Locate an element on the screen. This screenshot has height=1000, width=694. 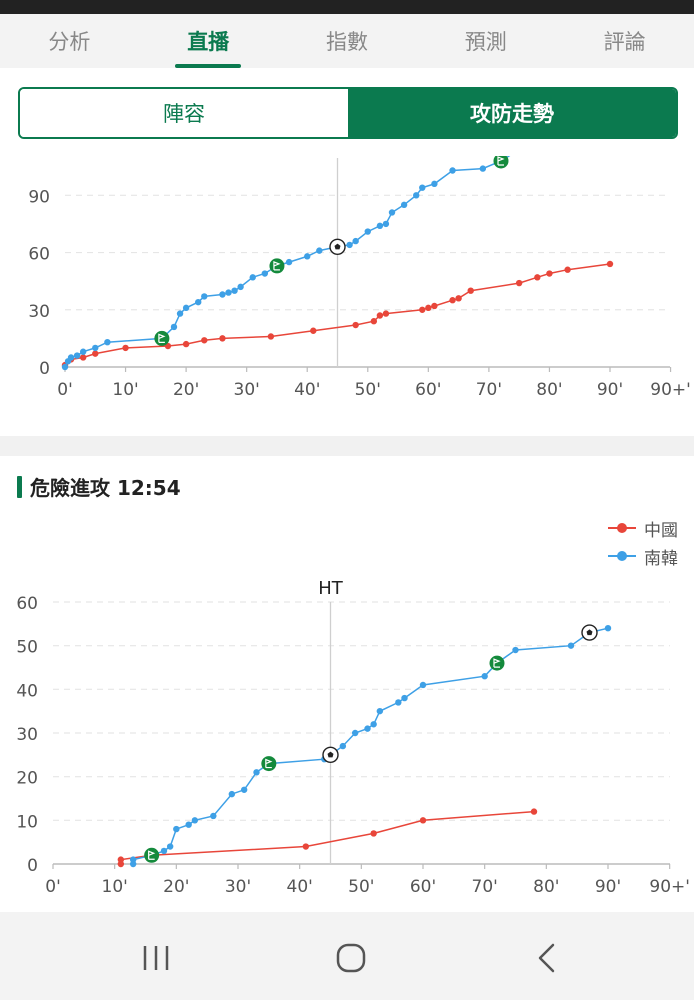
x-tick-label: 70' is located at coordinates (485, 887).